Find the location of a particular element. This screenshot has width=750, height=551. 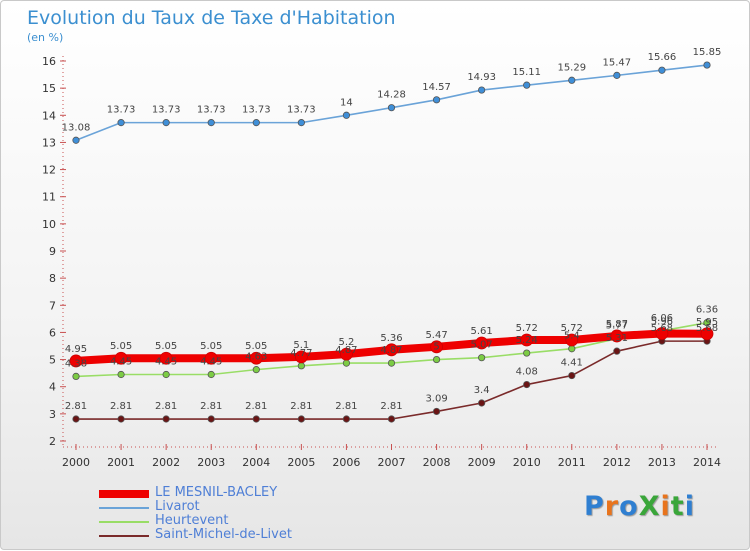

x-tick-label: 2002 is located at coordinates (166, 462).